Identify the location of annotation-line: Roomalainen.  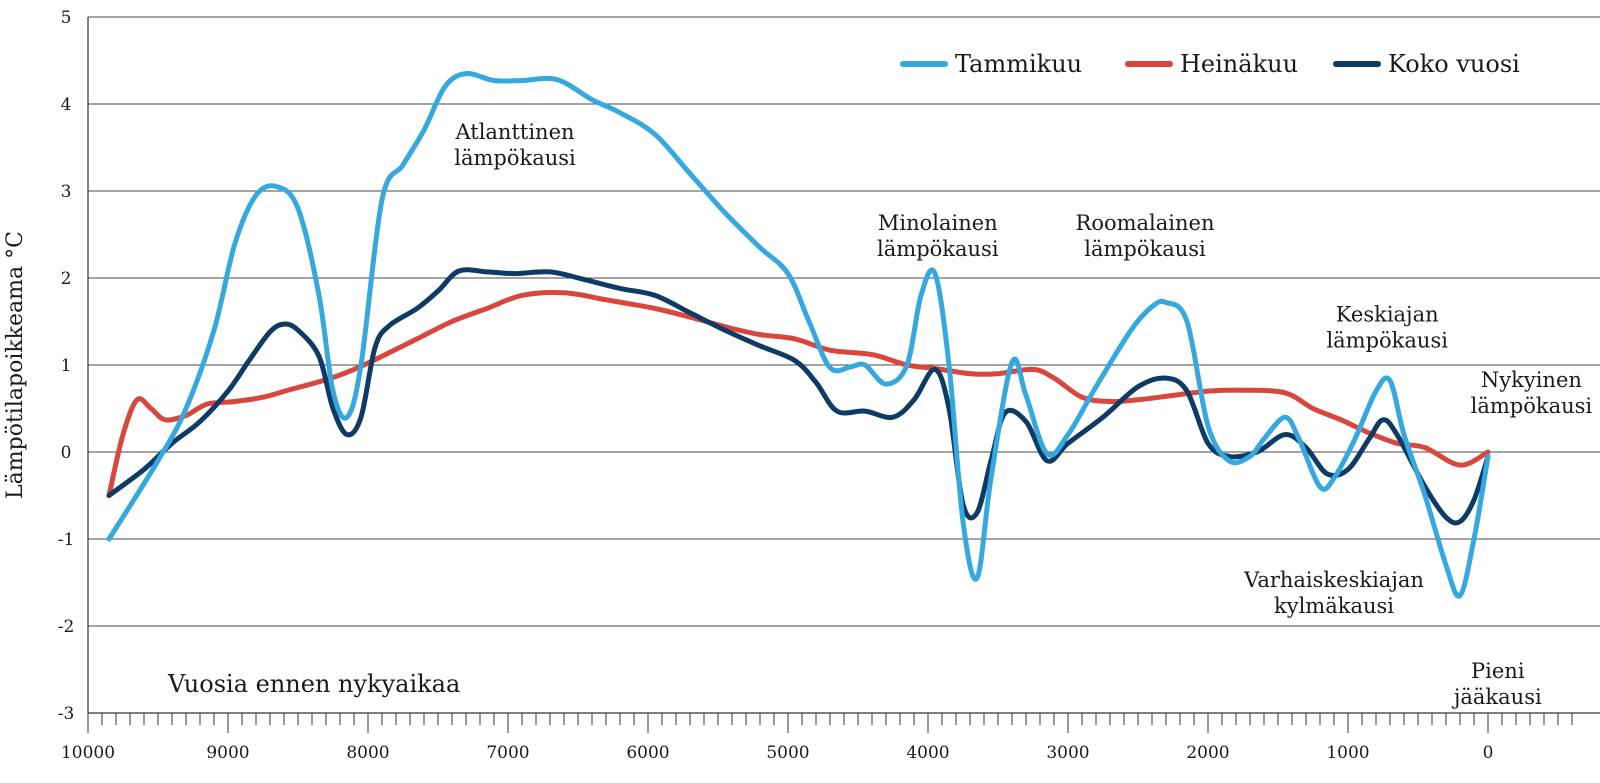
(1145, 223).